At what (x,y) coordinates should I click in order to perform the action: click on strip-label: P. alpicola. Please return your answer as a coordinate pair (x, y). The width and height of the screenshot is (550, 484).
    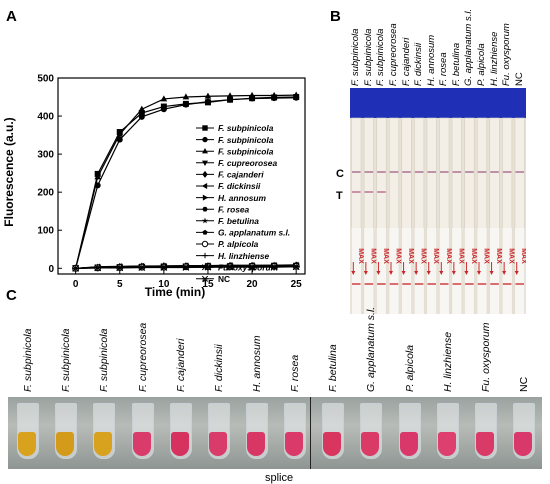
    Looking at the image, I should click on (481, 64).